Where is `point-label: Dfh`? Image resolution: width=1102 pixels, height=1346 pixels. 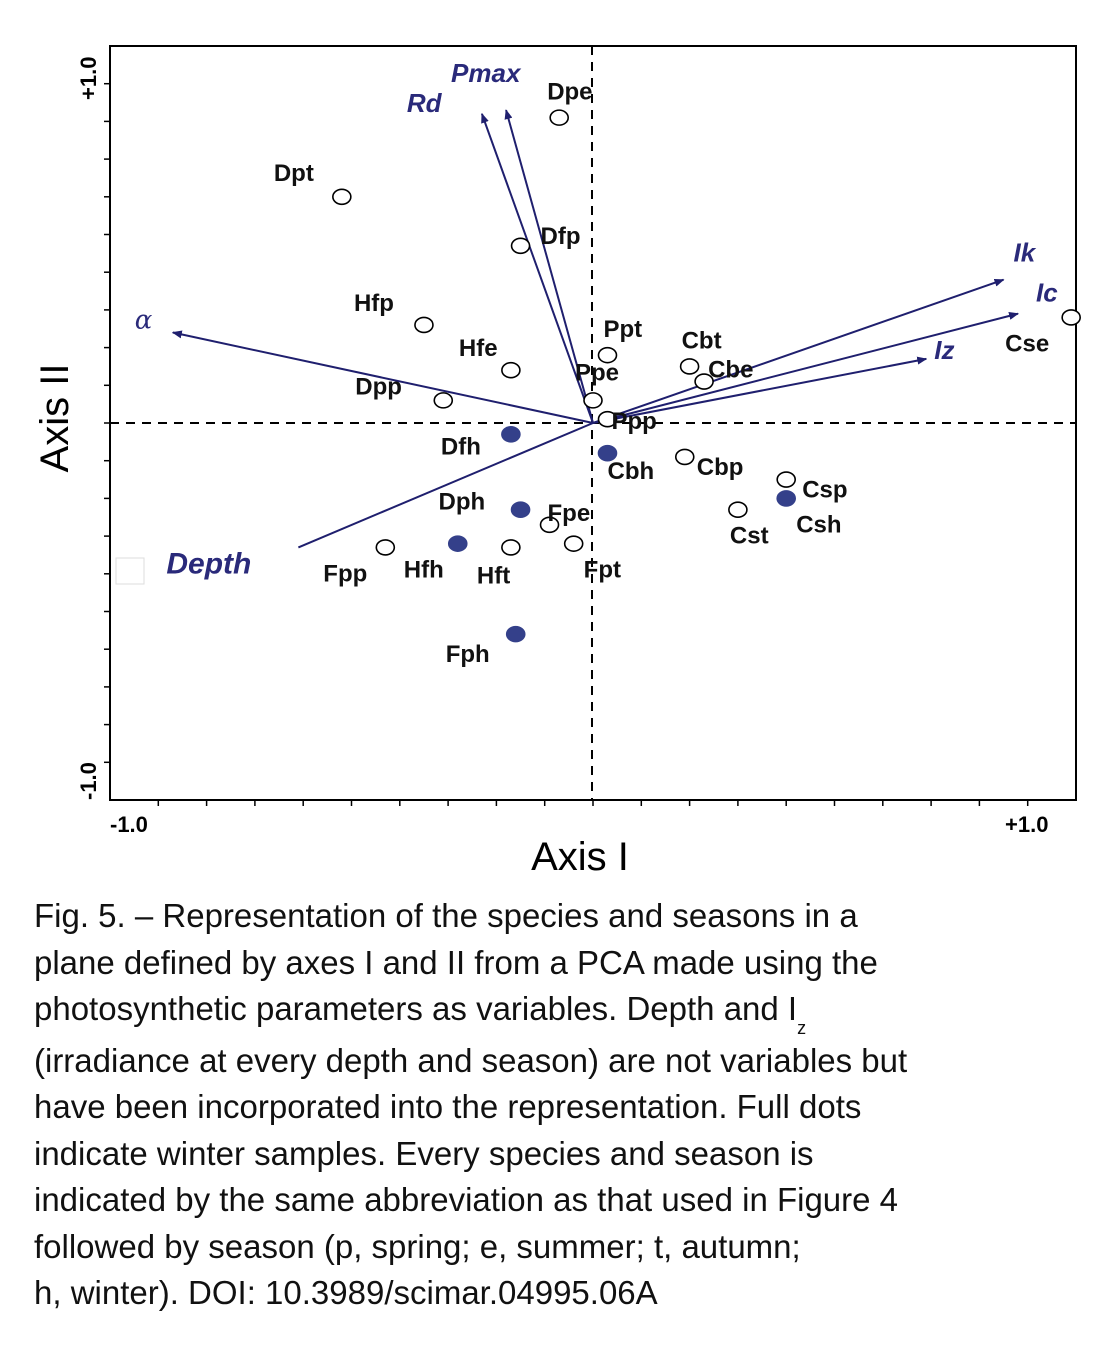
point-label: Dfh is located at coordinates (461, 446).